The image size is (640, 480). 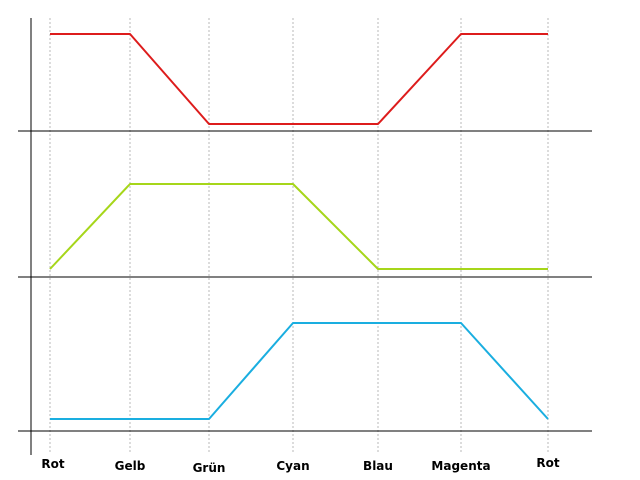 I want to click on x-tick-label: Cyan, so click(x=292, y=466).